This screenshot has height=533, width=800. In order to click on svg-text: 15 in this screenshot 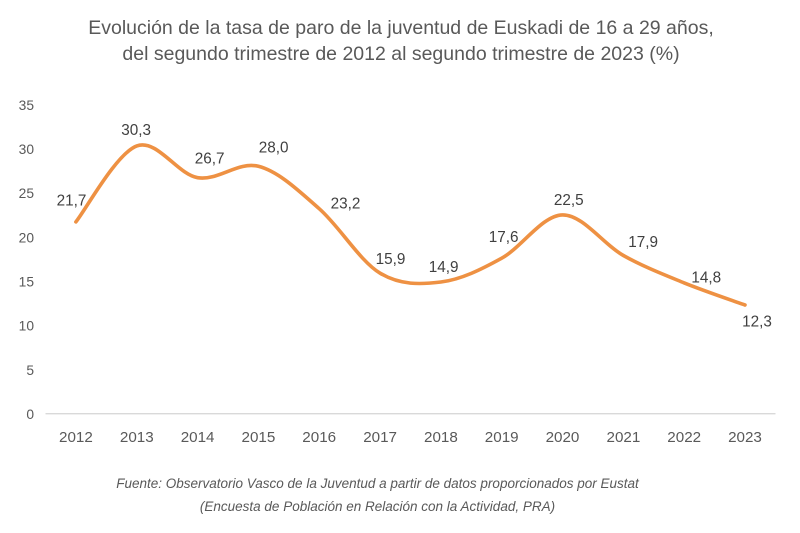, I will do `click(27, 282)`.